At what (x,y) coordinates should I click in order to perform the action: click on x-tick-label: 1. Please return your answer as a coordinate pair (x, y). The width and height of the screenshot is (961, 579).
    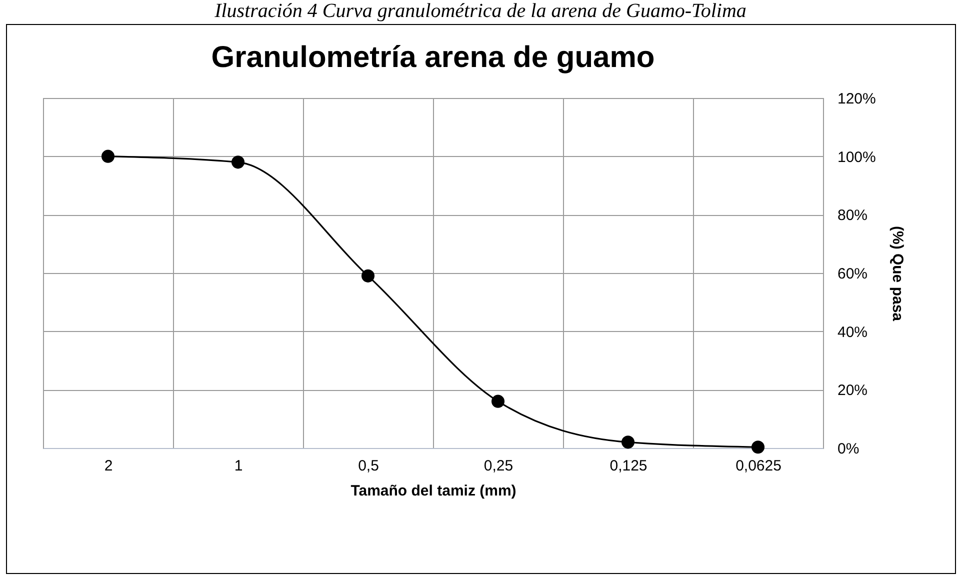
    Looking at the image, I should click on (238, 466).